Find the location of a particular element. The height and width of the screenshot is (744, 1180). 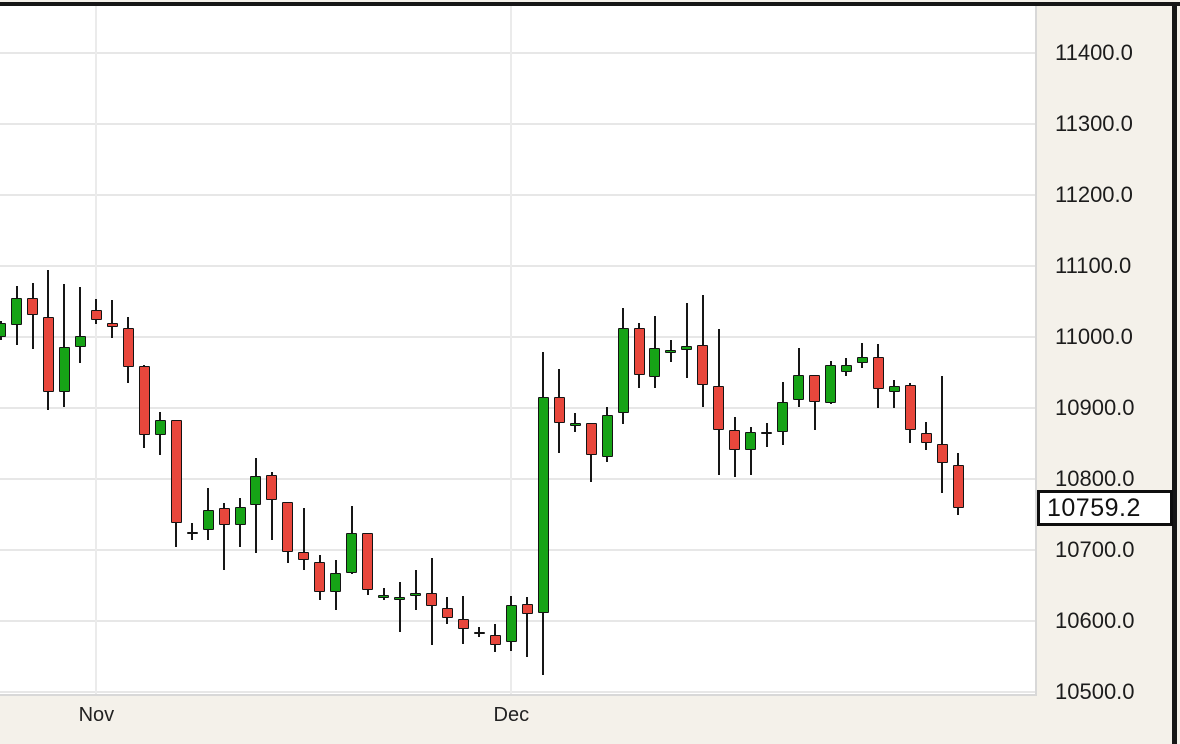

last-price-value: 10759.2 is located at coordinates (1094, 507).